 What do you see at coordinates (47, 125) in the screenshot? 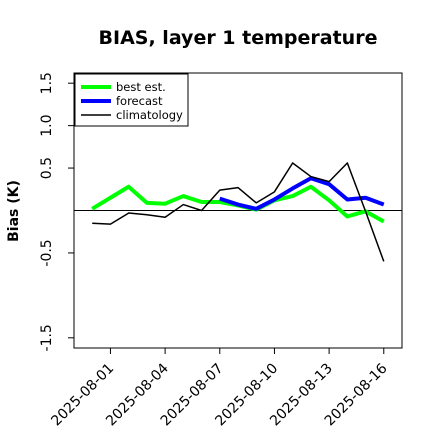
I see `y-tick-label: 1.0` at bounding box center [47, 125].